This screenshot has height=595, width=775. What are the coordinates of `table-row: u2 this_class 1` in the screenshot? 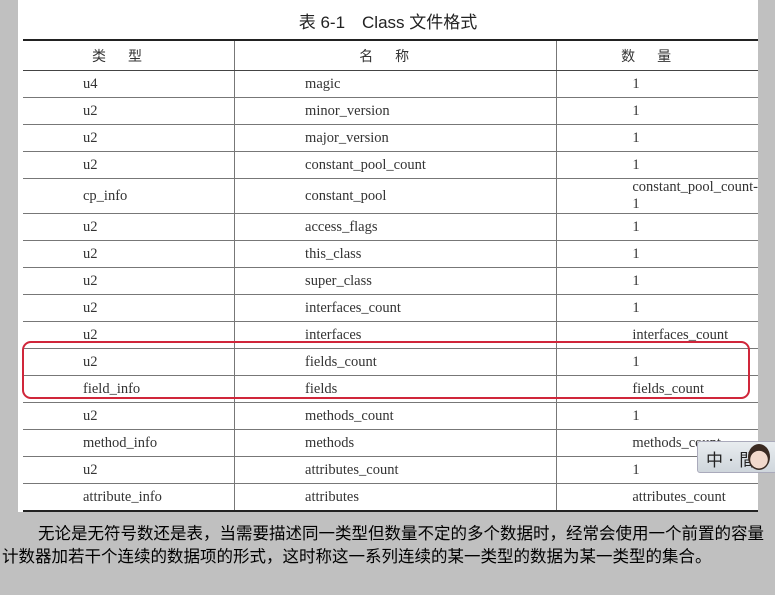 It's located at (390, 254).